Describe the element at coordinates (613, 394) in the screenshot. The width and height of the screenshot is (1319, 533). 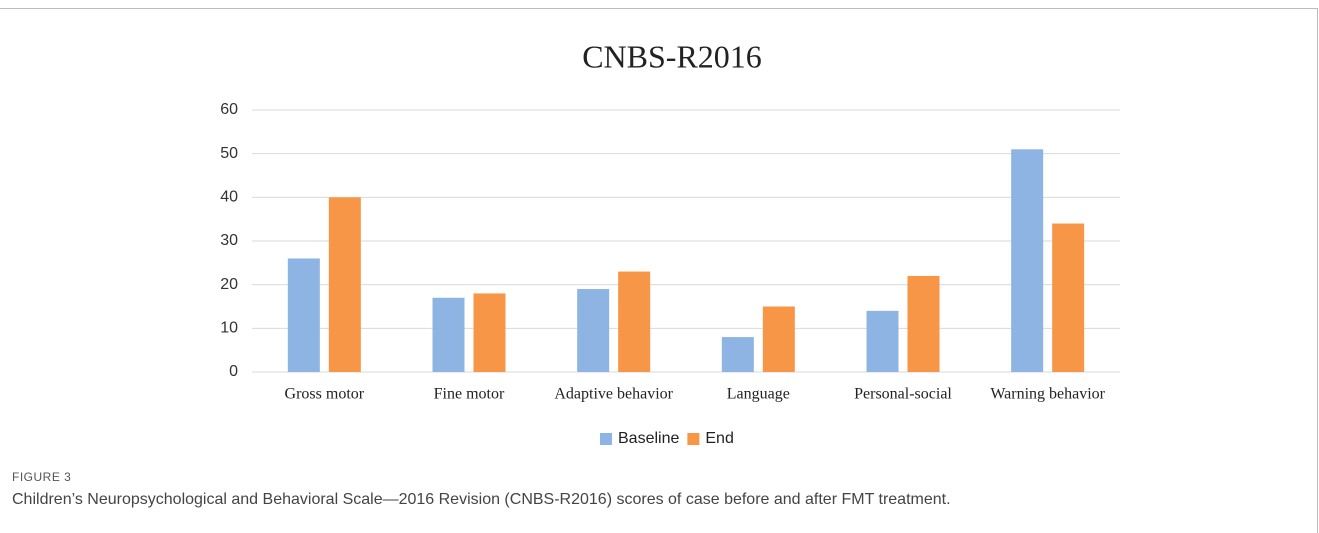
I see `x-tick-label: Adaptive behavior` at that location.